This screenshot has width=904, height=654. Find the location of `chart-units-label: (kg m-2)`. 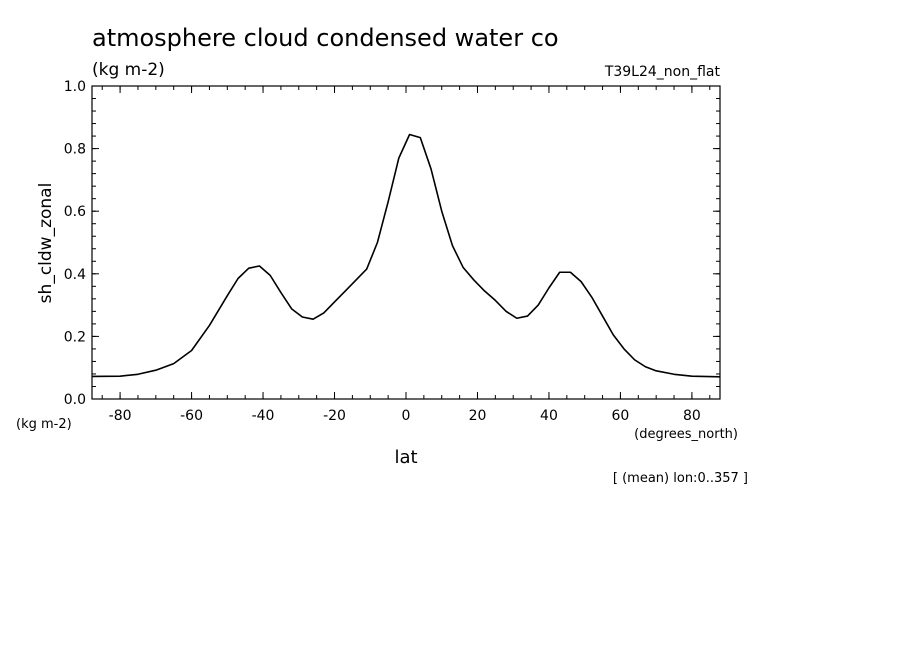

chart-units-label: (kg m-2) is located at coordinates (128, 70).